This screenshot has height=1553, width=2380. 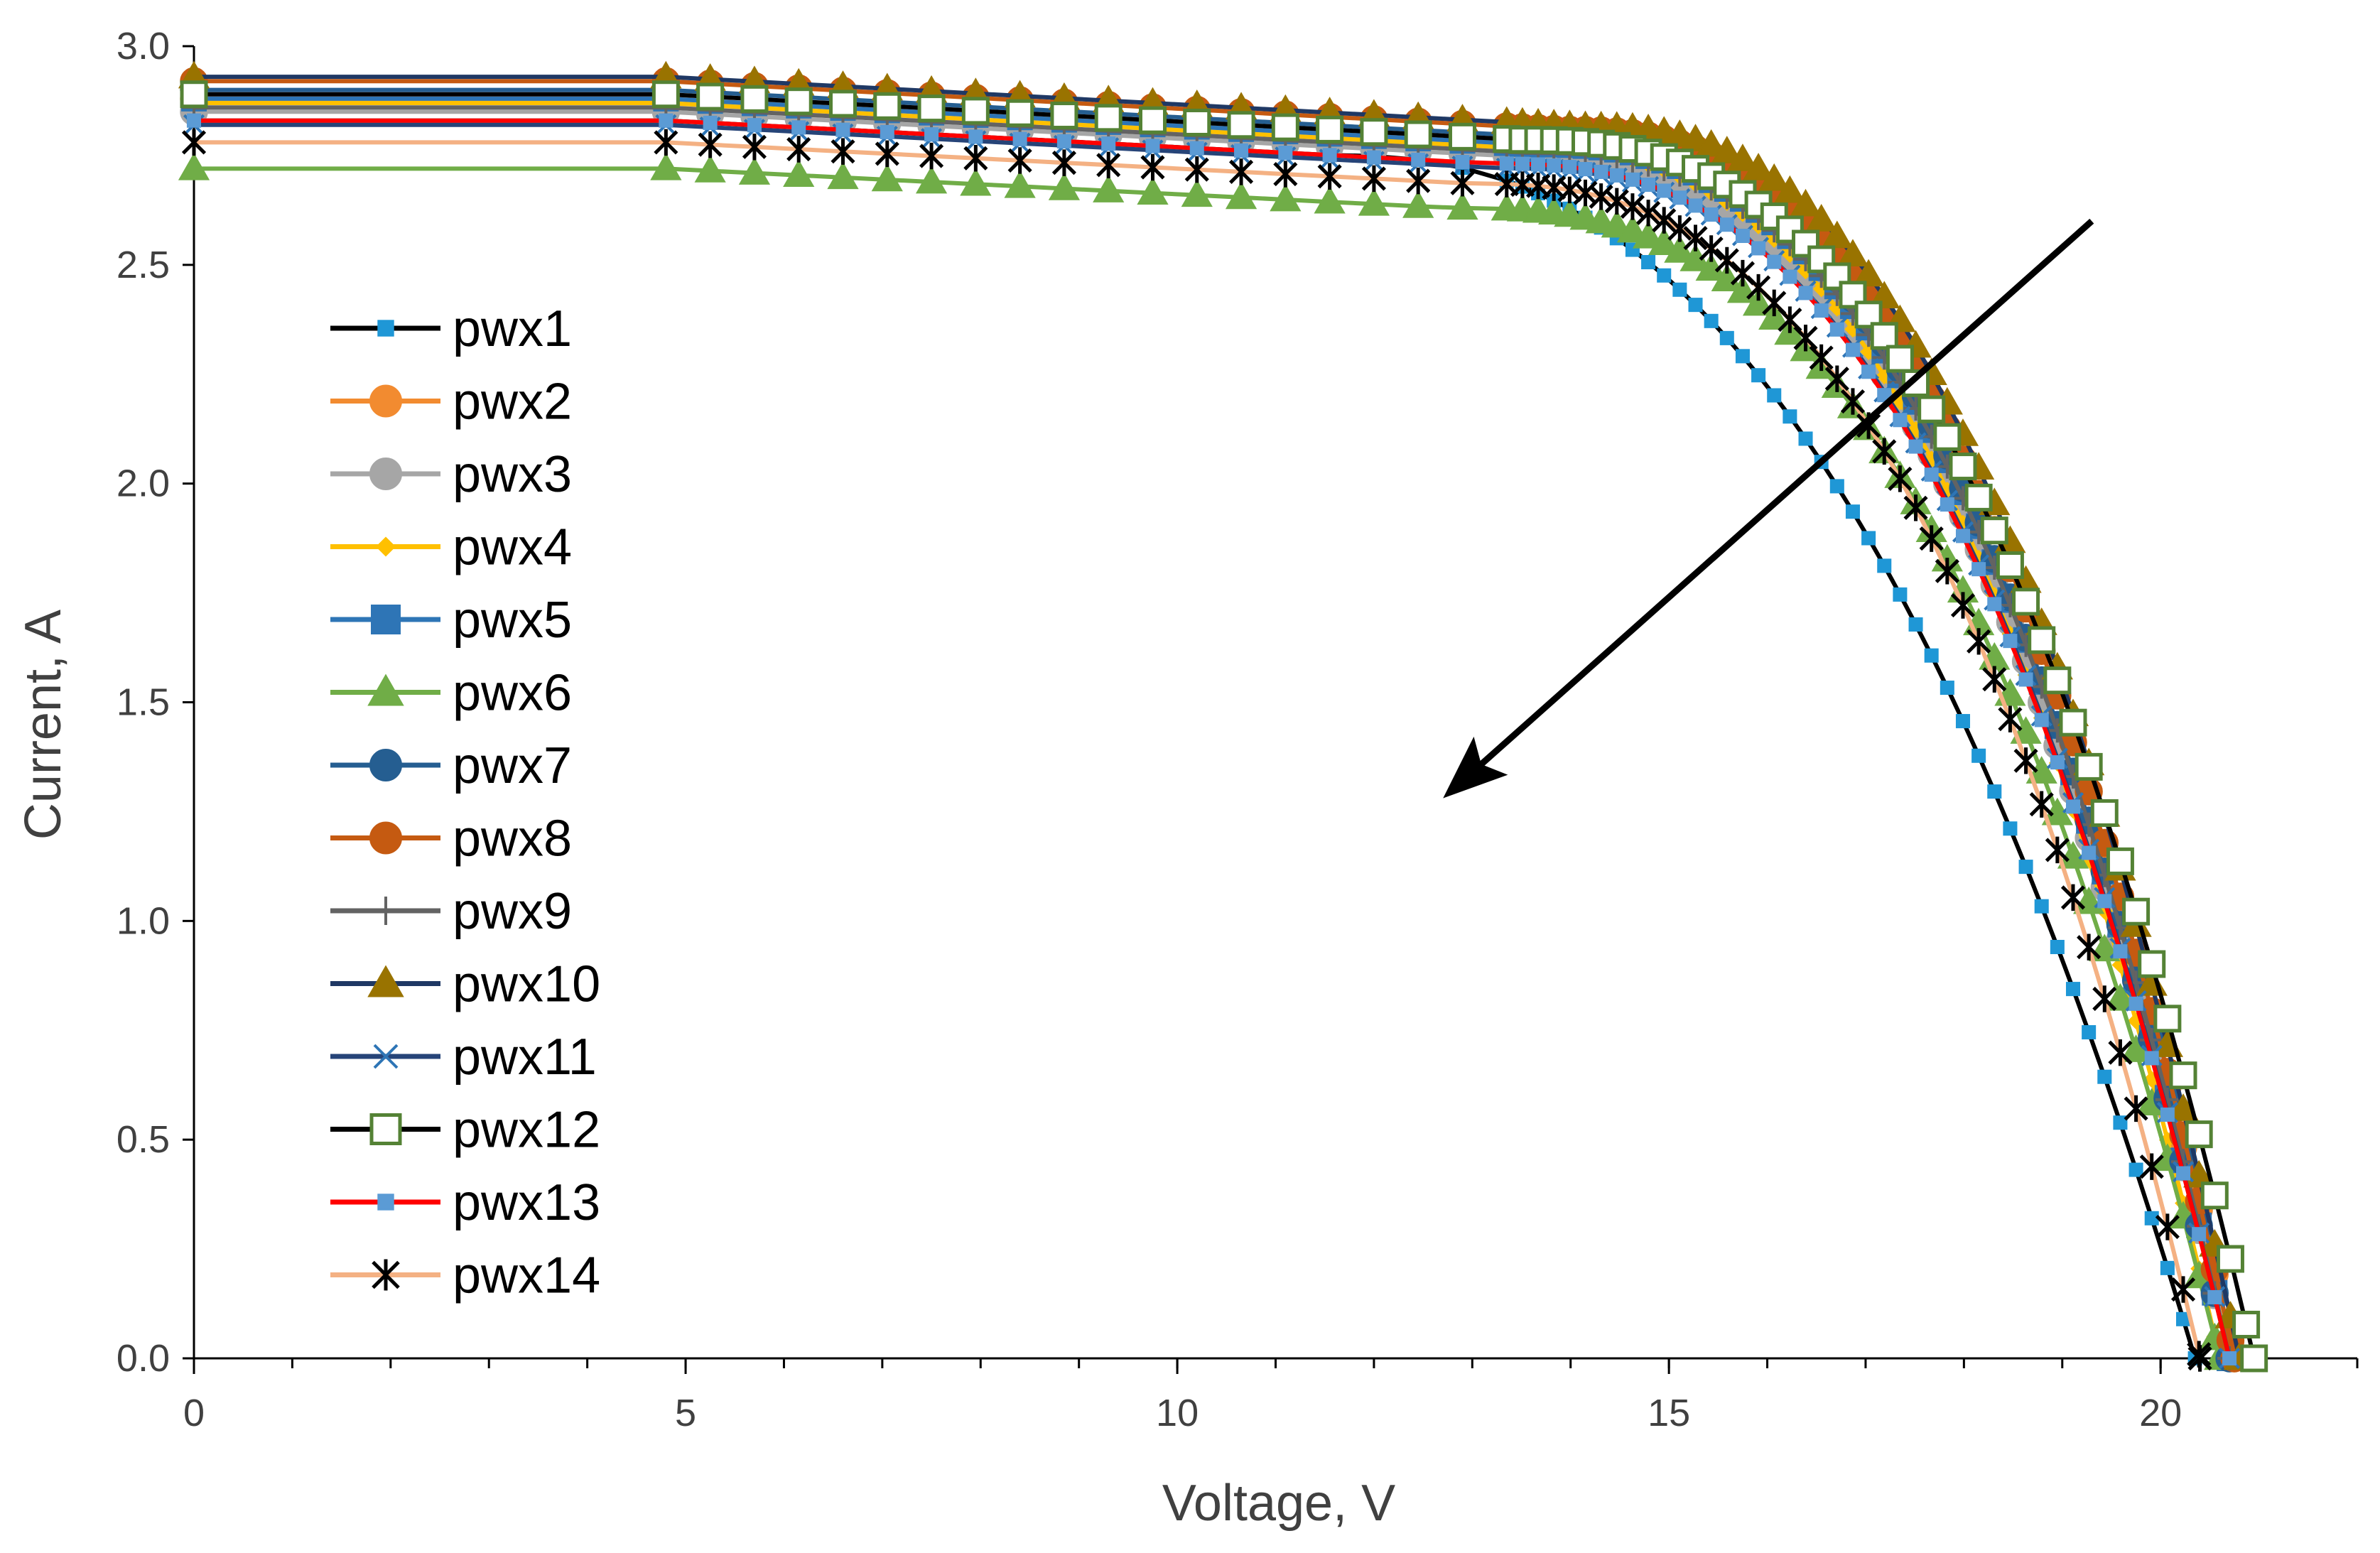 What do you see at coordinates (526, 984) in the screenshot?
I see `legend-label: pwx10` at bounding box center [526, 984].